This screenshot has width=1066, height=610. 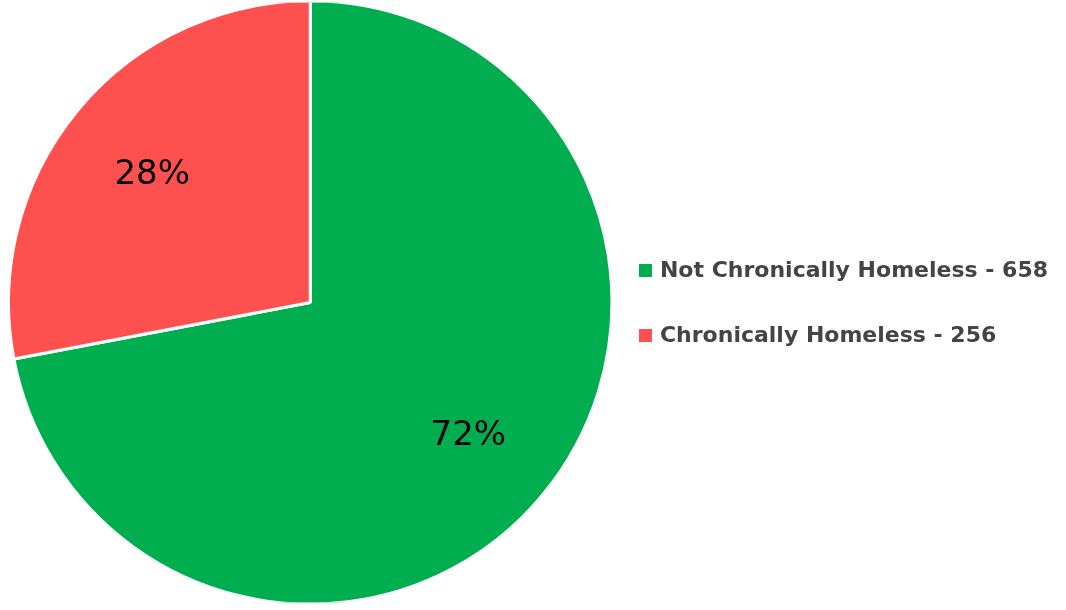 I want to click on legend-label: Chronically Homeless - 256, so click(x=828, y=334).